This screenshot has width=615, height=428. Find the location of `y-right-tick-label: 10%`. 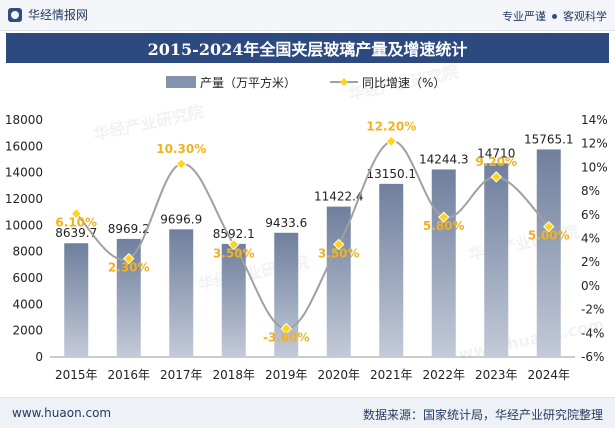

y-right-tick-label: 10% is located at coordinates (594, 167).